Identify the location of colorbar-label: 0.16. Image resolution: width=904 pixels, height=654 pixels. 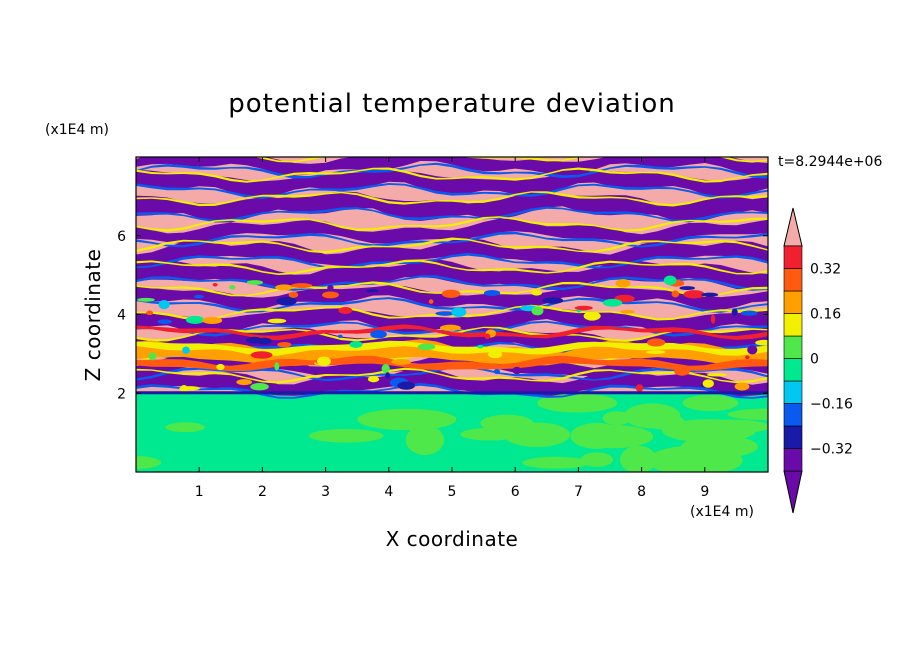
(825, 315).